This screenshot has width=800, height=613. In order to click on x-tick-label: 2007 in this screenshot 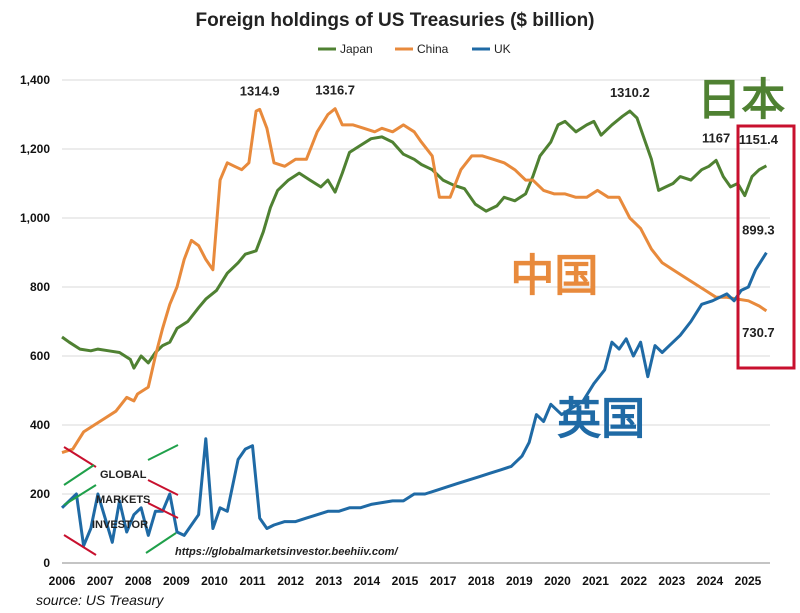, I will do `click(100, 581)`.